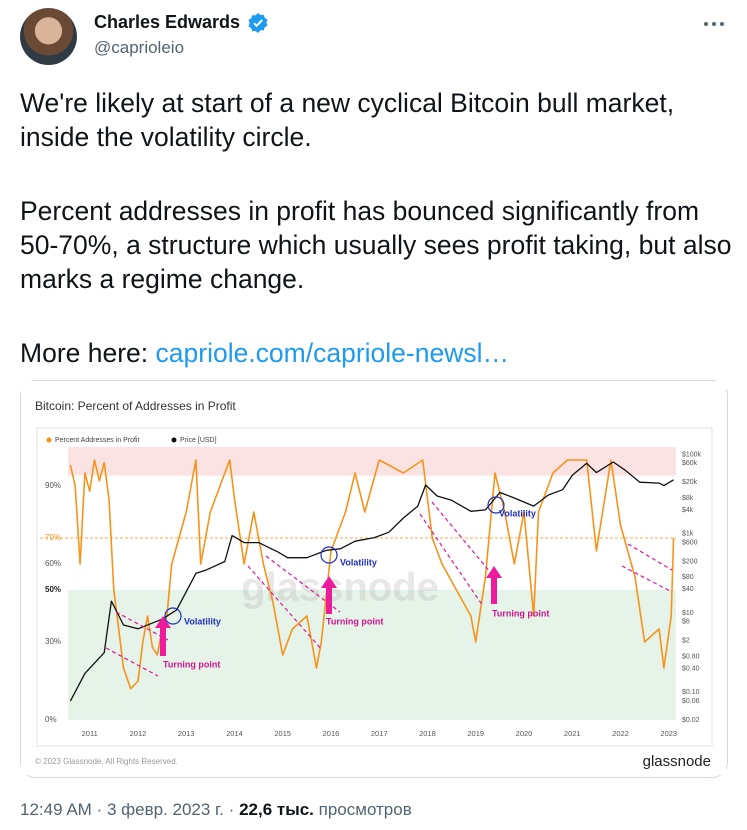 The width and height of the screenshot is (747, 830). What do you see at coordinates (53, 641) in the screenshot?
I see `y-tick-label: 30%` at bounding box center [53, 641].